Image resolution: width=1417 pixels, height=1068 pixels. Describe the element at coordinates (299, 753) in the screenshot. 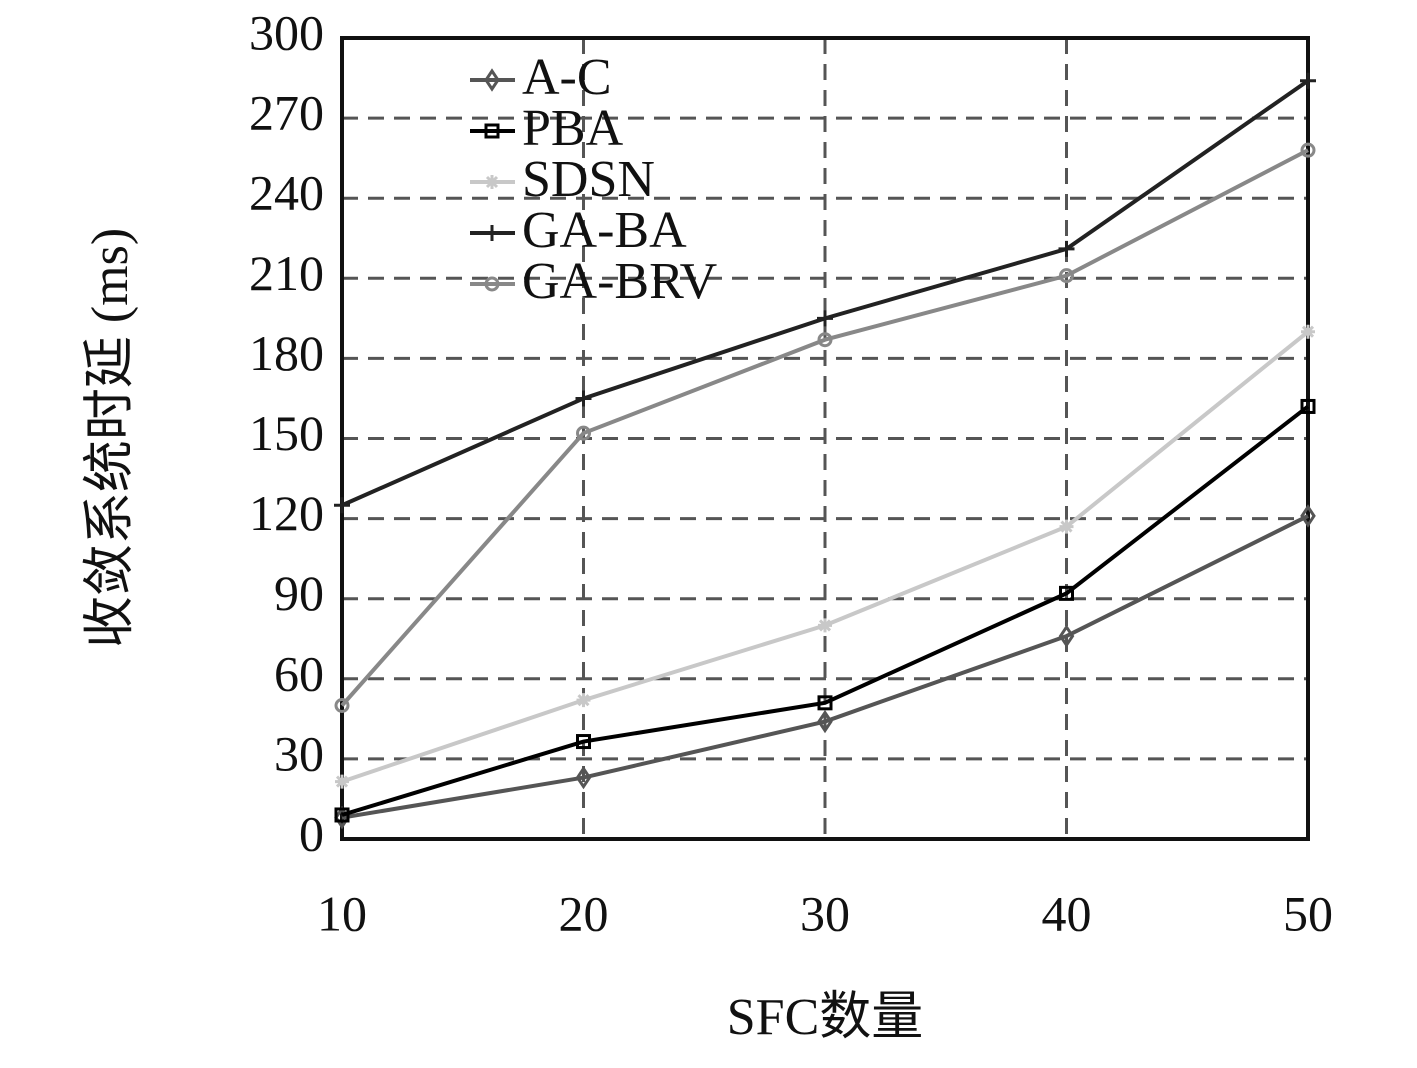

I see `y-tick-label: 30` at that location.